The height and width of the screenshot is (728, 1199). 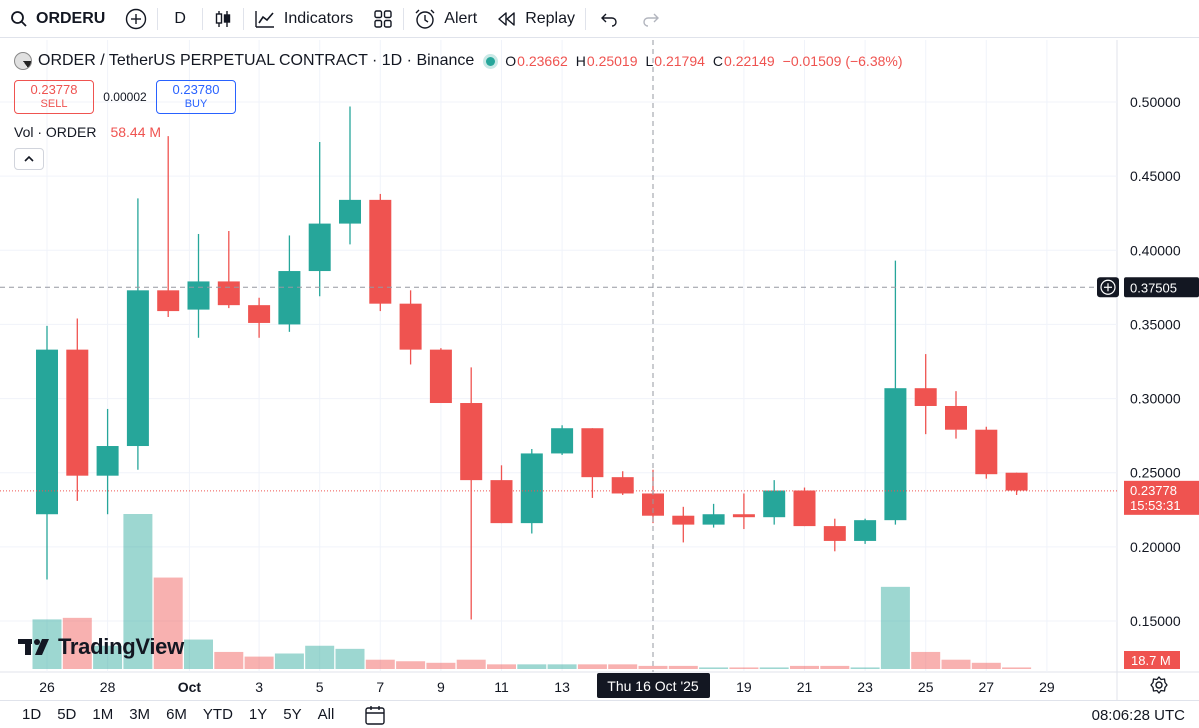 I want to click on chart-type-button, so click(x=223, y=19).